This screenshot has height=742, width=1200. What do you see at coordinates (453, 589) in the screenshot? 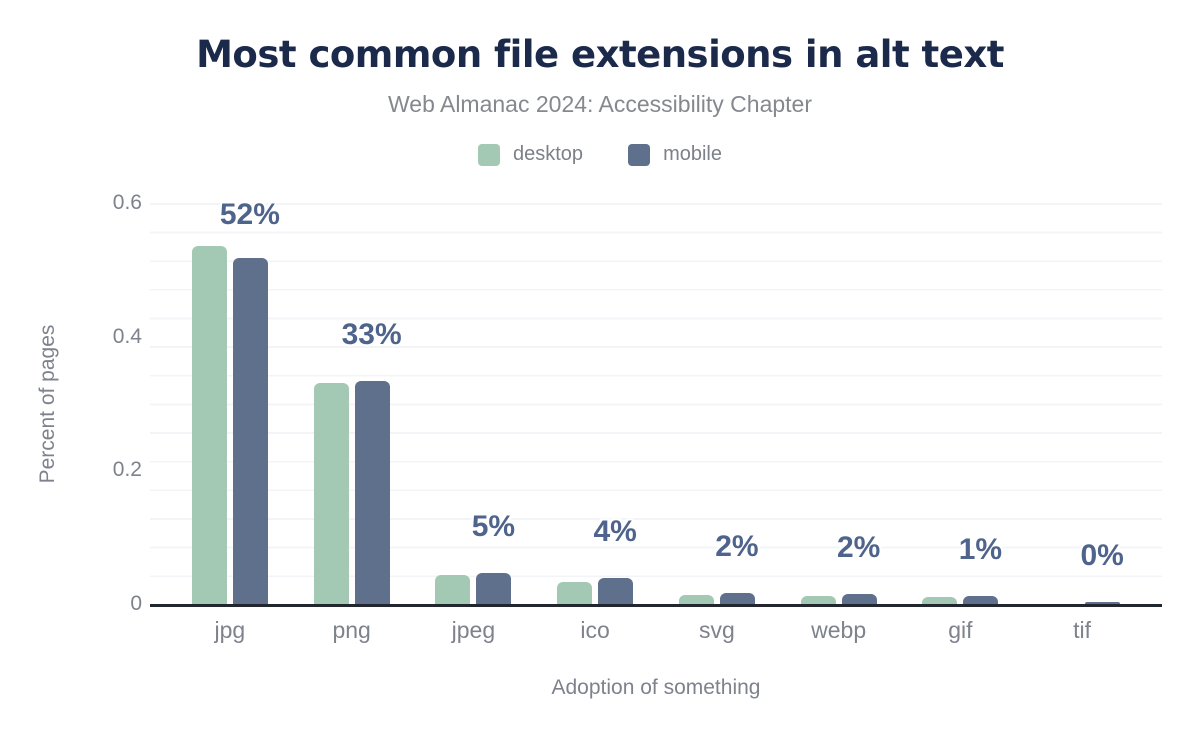
I see `bar-desktop-jpeg` at bounding box center [453, 589].